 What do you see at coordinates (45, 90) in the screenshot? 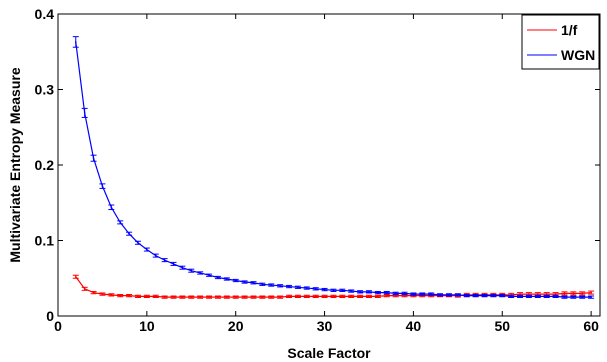
I see `y-tick-label: 0.3` at bounding box center [45, 90].